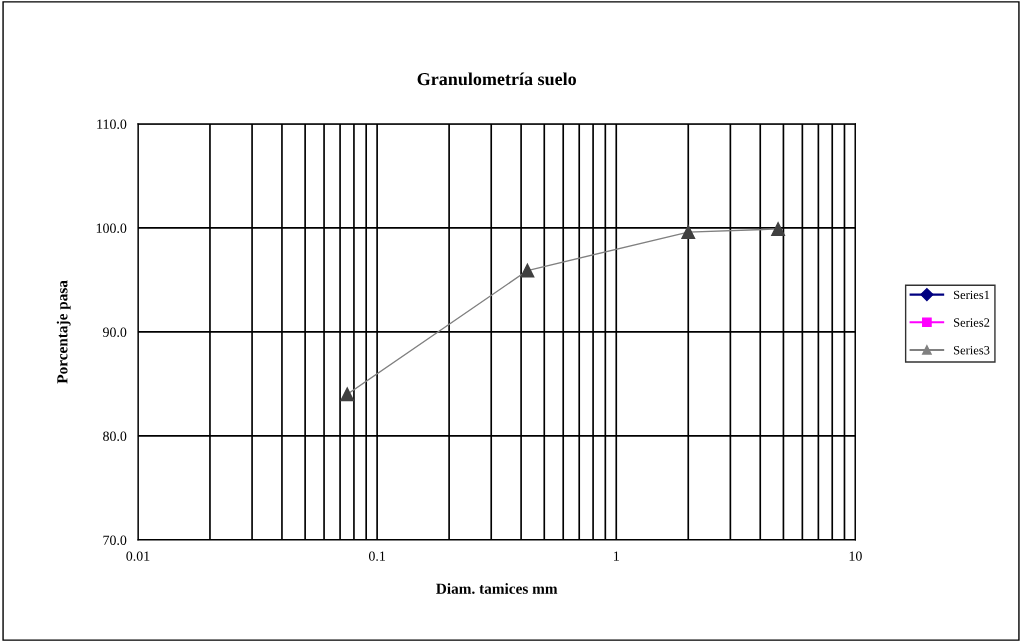  Describe the element at coordinates (971, 322) in the screenshot. I see `legend-label: Series2` at that location.